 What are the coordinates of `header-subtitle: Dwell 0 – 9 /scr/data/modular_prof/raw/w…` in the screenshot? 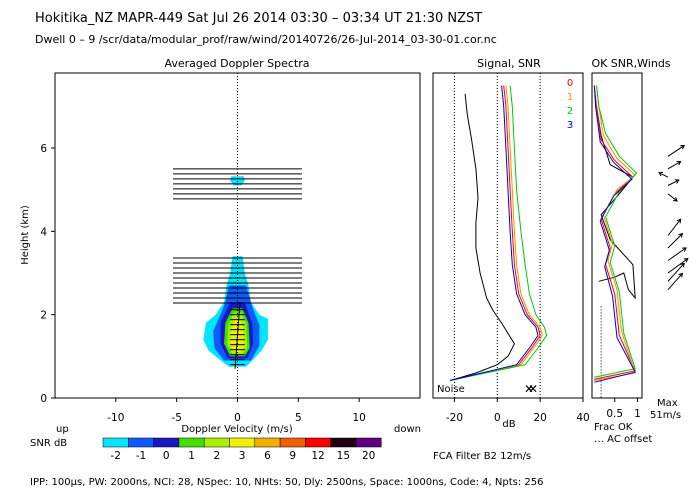 It's located at (266, 39).